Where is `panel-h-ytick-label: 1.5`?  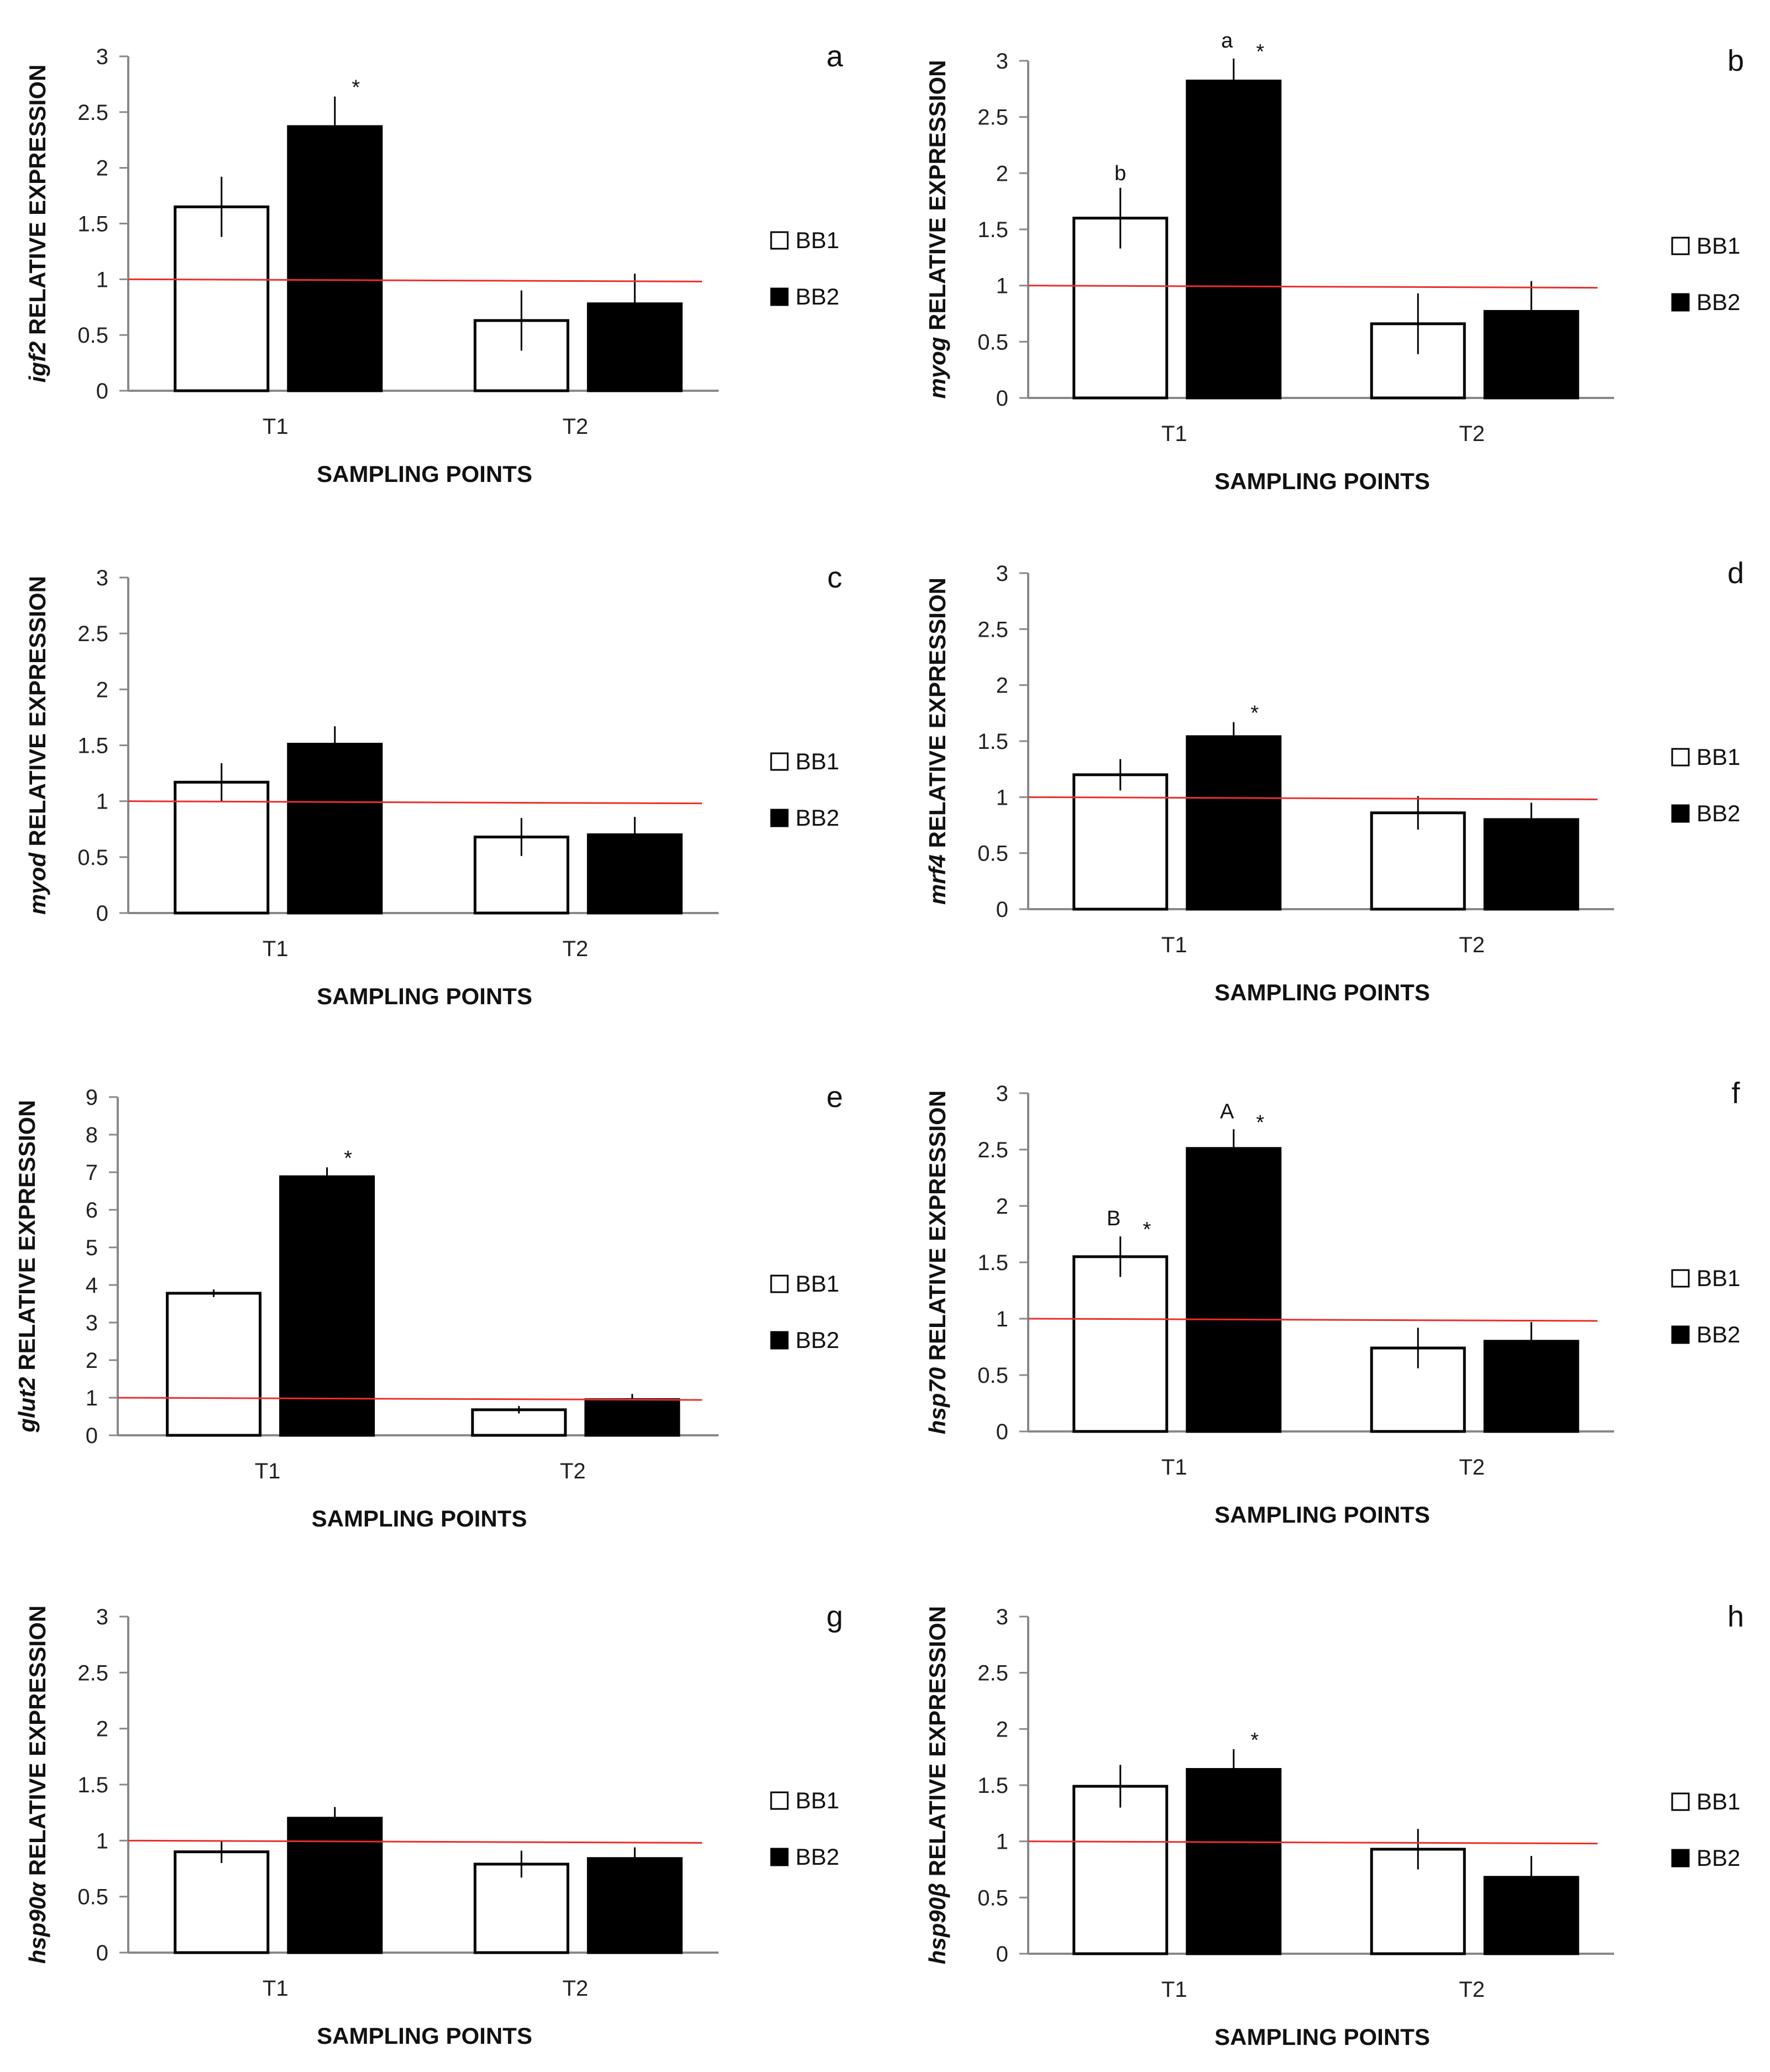
panel-h-ytick-label: 1.5 is located at coordinates (993, 1786).